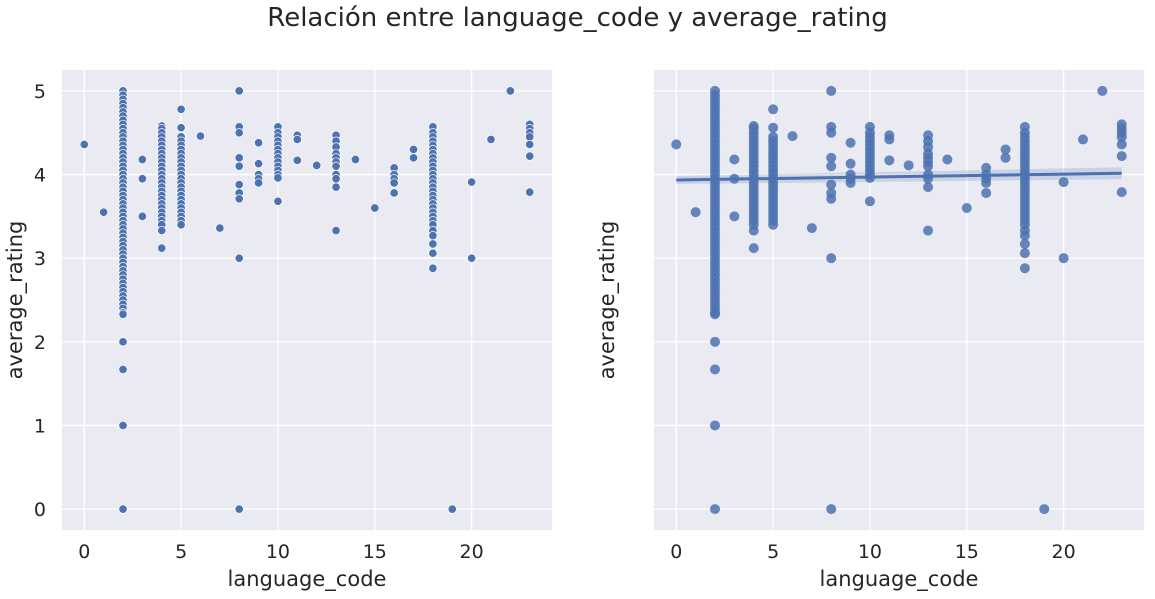 This screenshot has height=599, width=1155. What do you see at coordinates (967, 552) in the screenshot?
I see `x-tick-label: 15` at bounding box center [967, 552].